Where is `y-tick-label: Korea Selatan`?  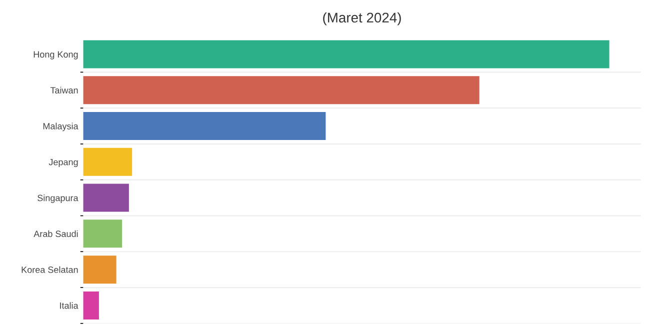
y-tick-label: Korea Selatan is located at coordinates (50, 269).